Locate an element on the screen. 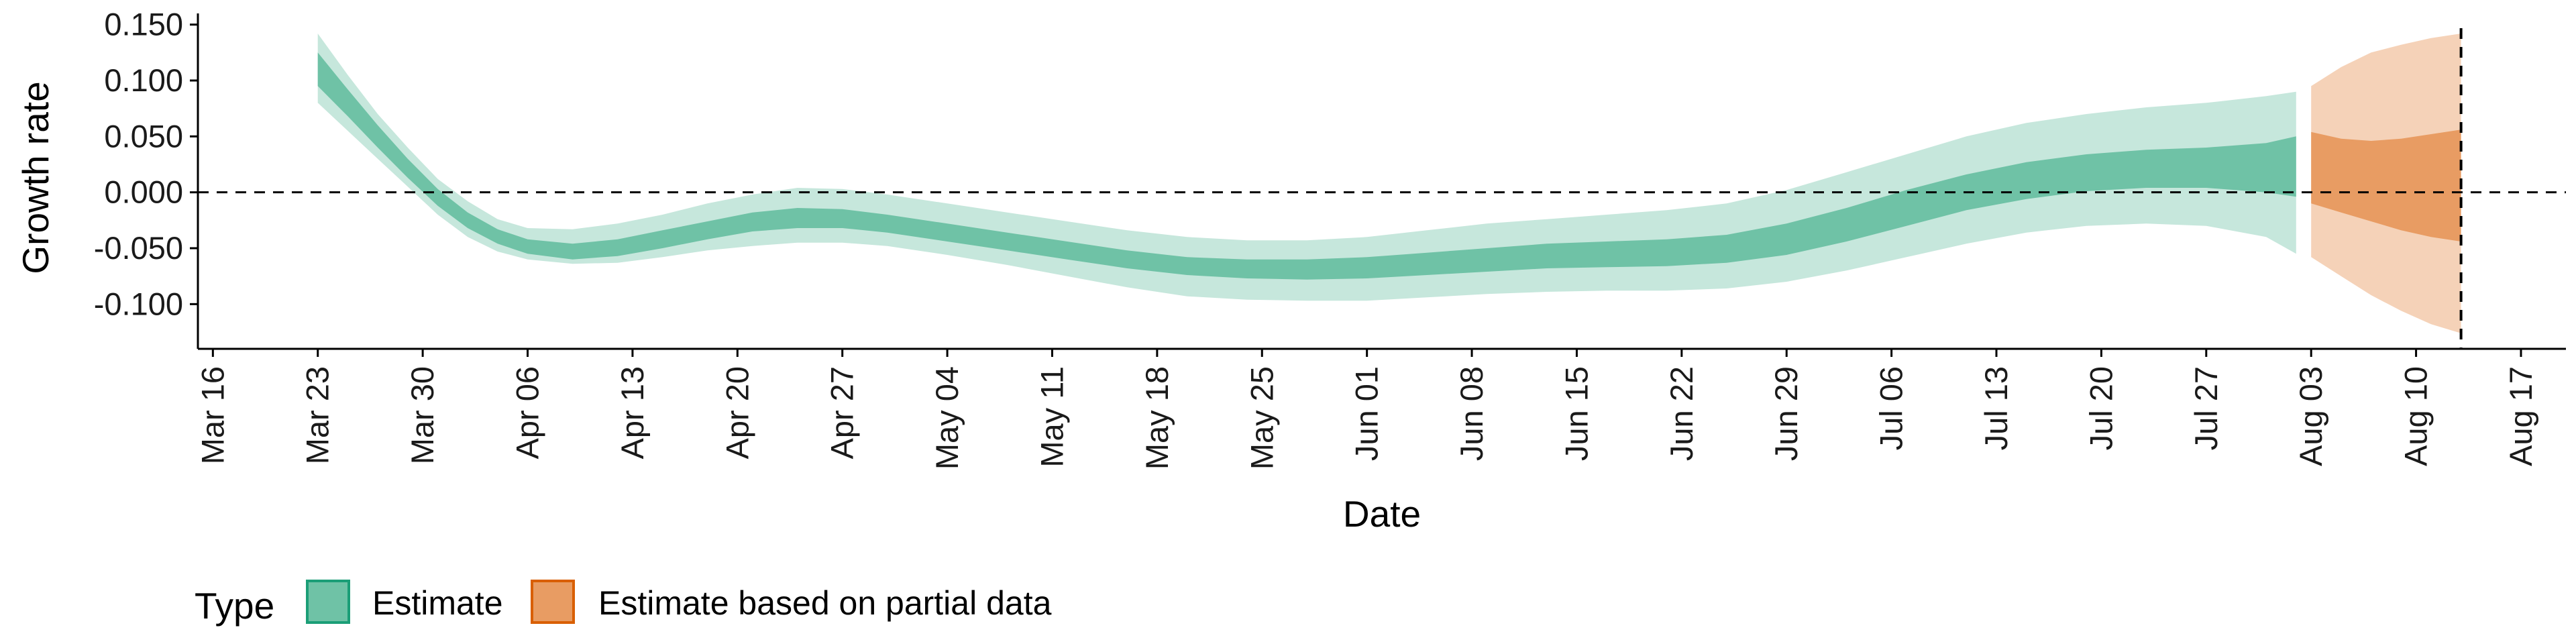 The image size is (2576, 644). legend-label-estimate: Estimate is located at coordinates (437, 603).